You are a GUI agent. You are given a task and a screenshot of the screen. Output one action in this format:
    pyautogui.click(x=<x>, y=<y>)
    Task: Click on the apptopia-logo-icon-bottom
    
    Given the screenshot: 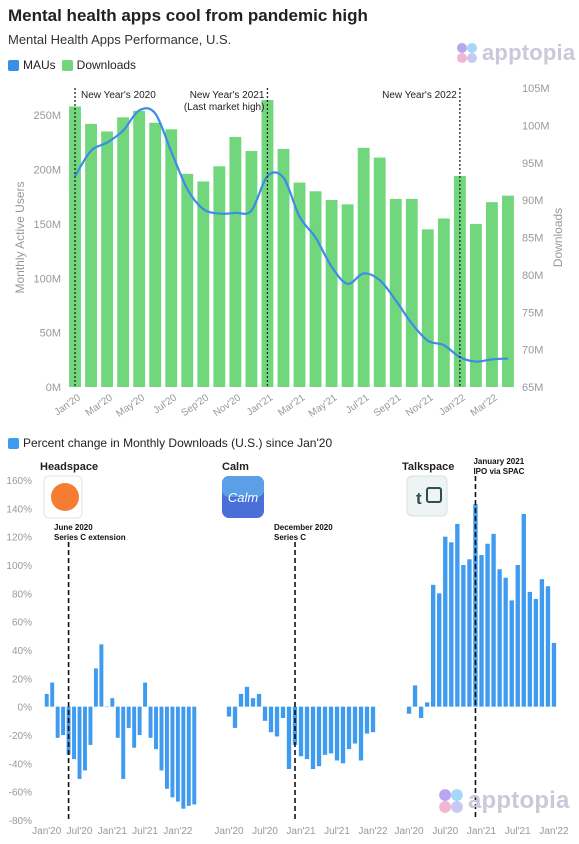 What is the action you would take?
    pyautogui.click(x=451, y=801)
    